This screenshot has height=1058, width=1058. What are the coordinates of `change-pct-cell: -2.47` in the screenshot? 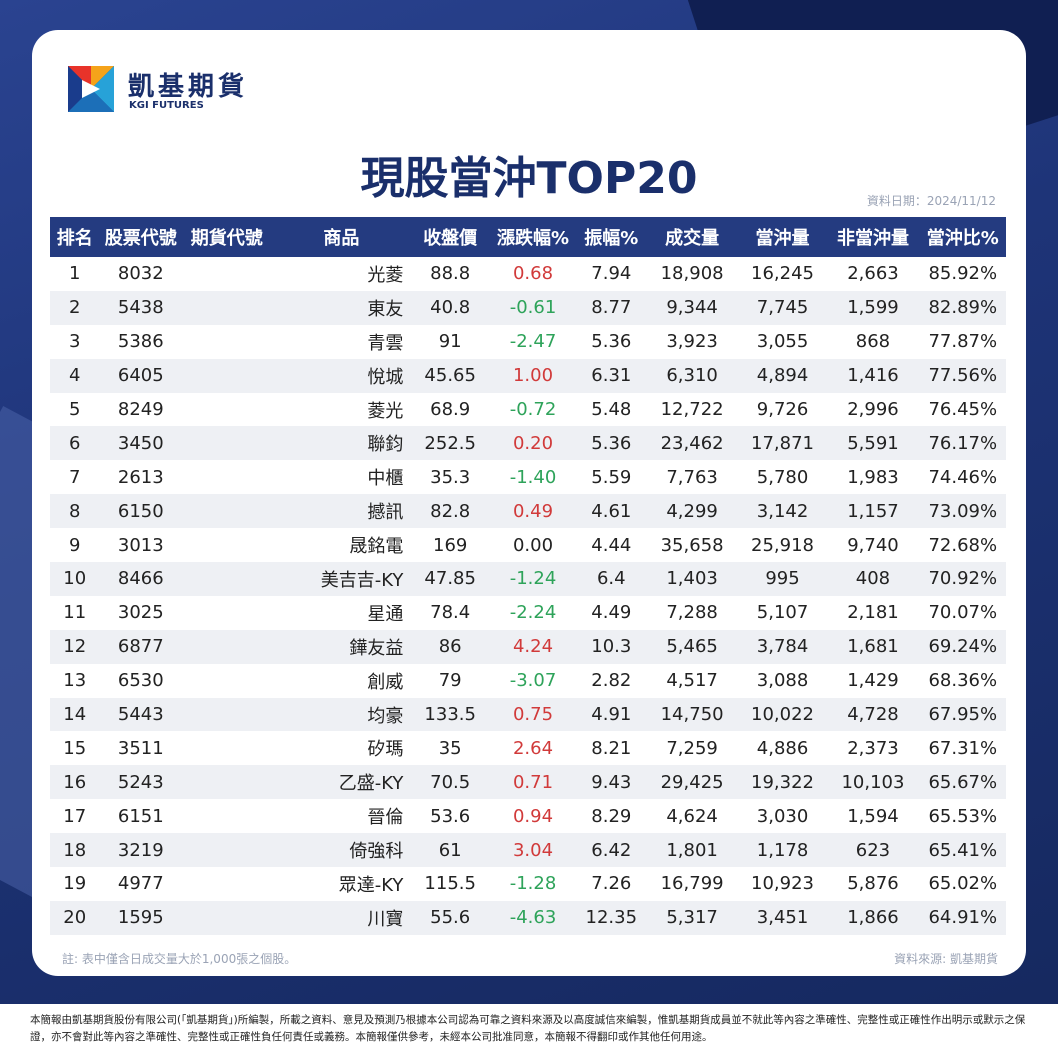 It's located at (533, 342).